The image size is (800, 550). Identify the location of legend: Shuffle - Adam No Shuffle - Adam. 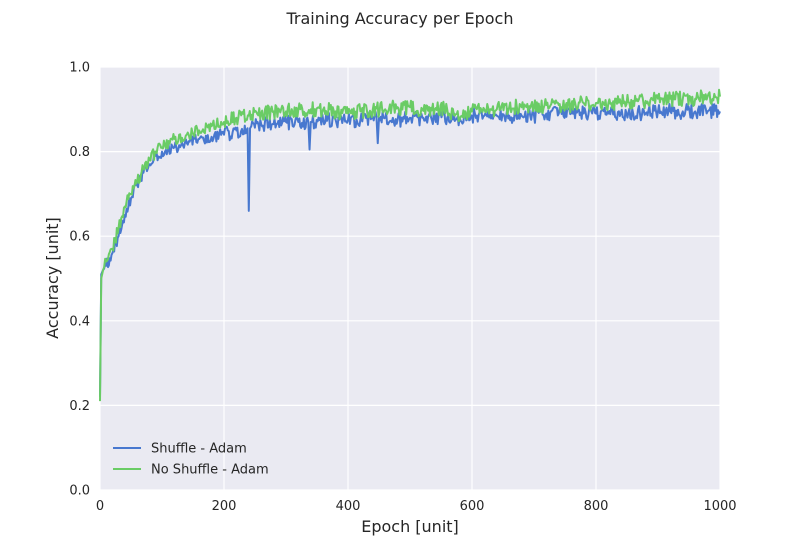
(191, 460).